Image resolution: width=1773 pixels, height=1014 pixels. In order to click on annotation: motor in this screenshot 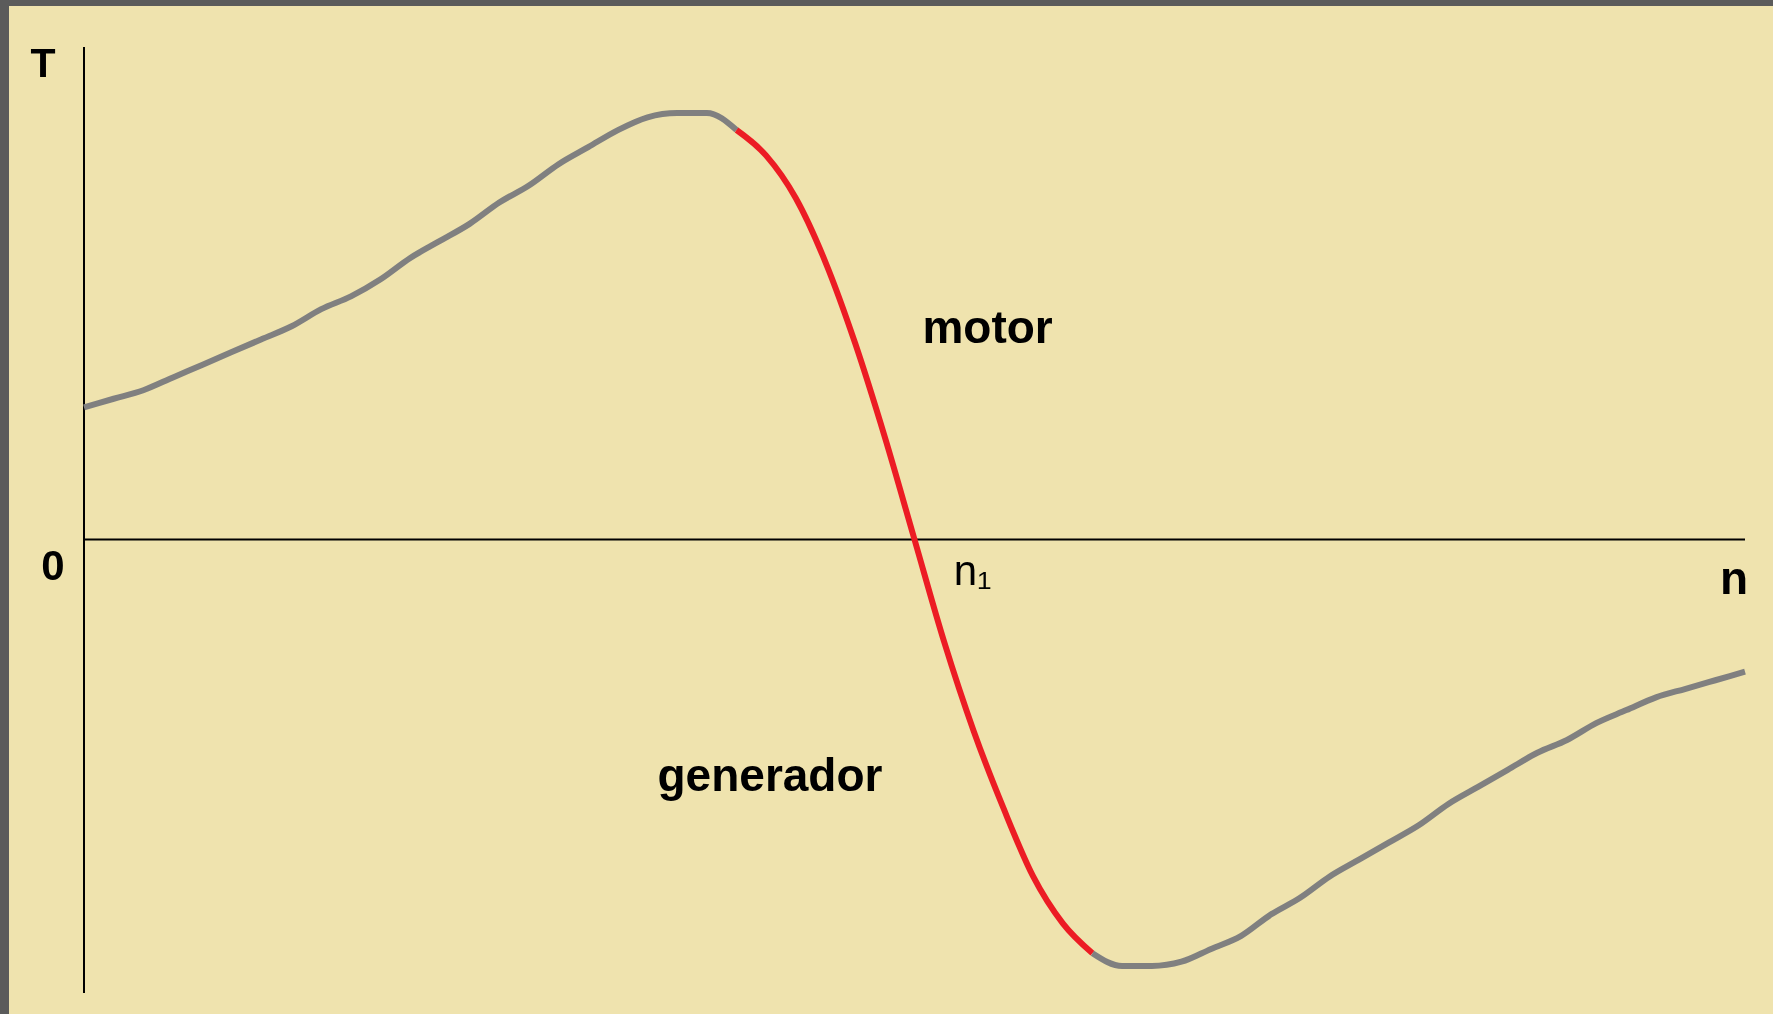, I will do `click(987, 327)`.